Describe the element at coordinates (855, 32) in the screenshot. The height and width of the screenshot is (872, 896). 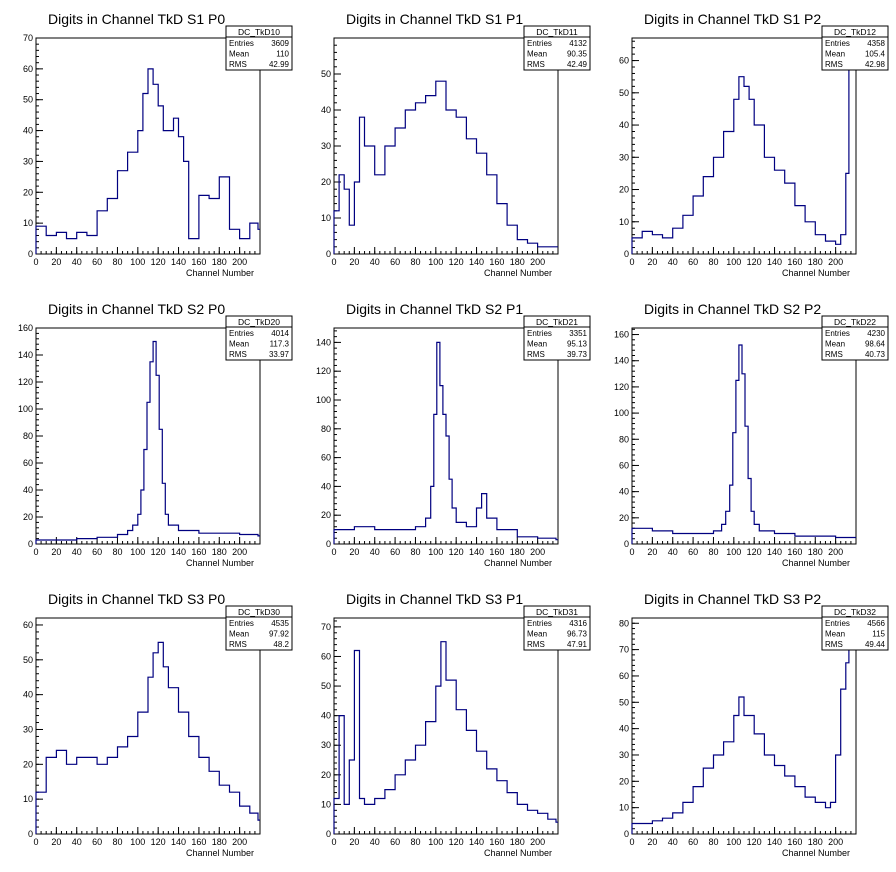
I see `stats-name: DC_TkD12` at that location.